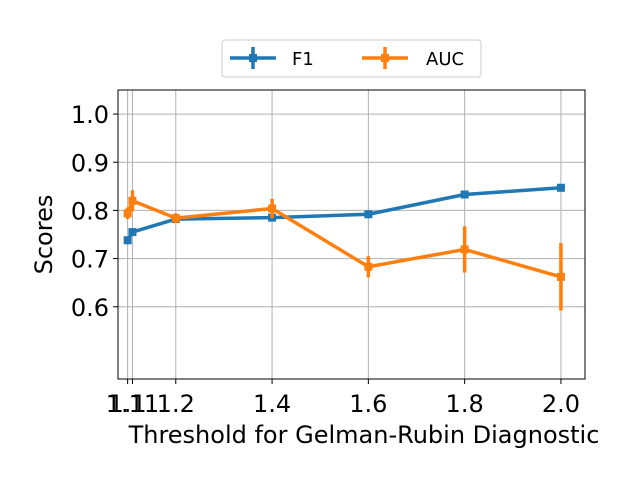 The image size is (640, 480). What do you see at coordinates (90, 260) in the screenshot?
I see `y-tick-label: 0.7` at bounding box center [90, 260].